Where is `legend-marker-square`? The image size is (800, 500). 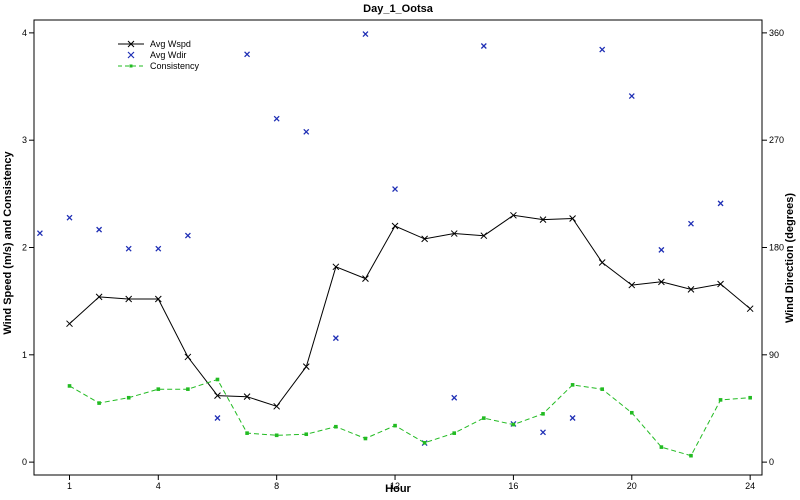
legend-marker-square is located at coordinates (131, 66).